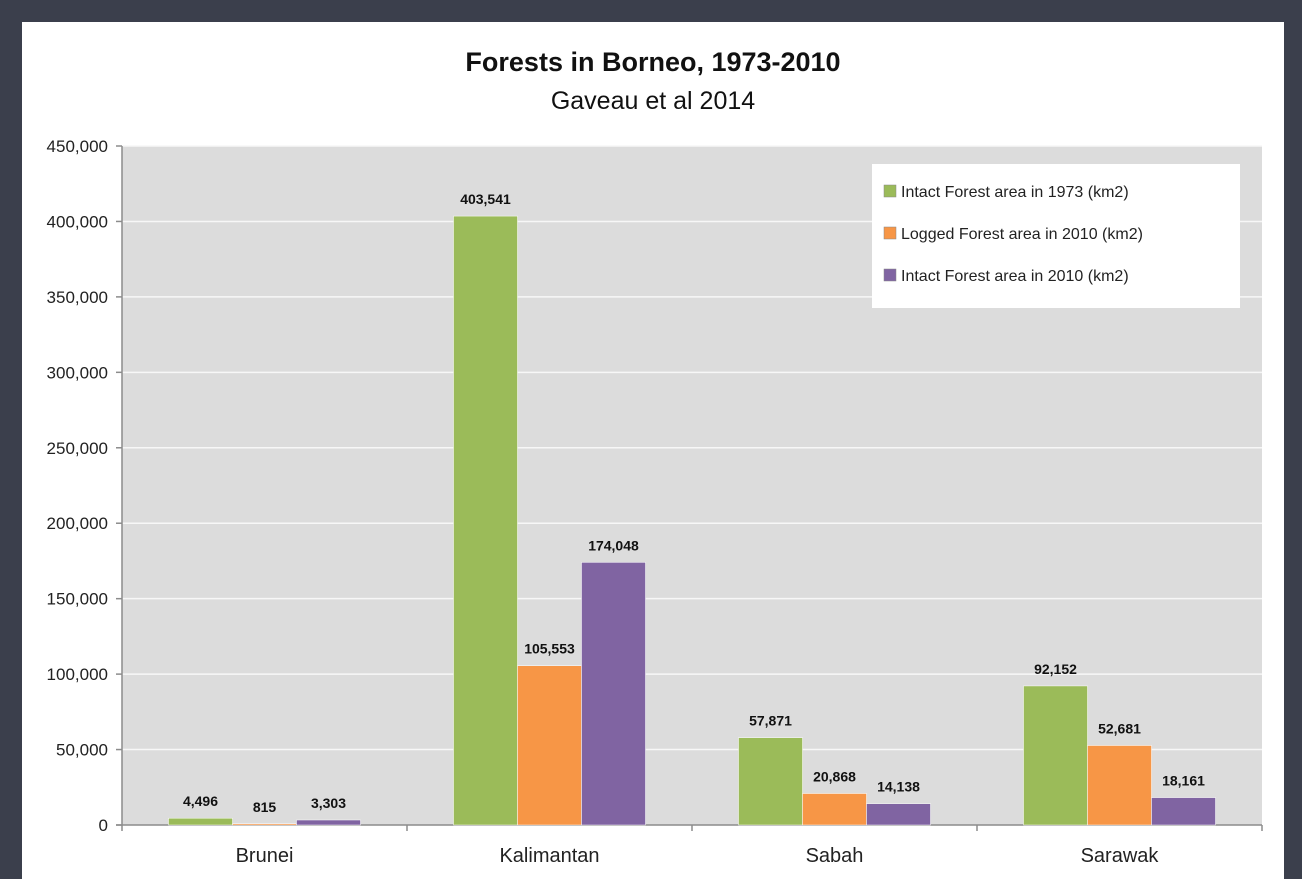 The width and height of the screenshot is (1302, 879). I want to click on y-tick-label: 400,000, so click(77, 221).